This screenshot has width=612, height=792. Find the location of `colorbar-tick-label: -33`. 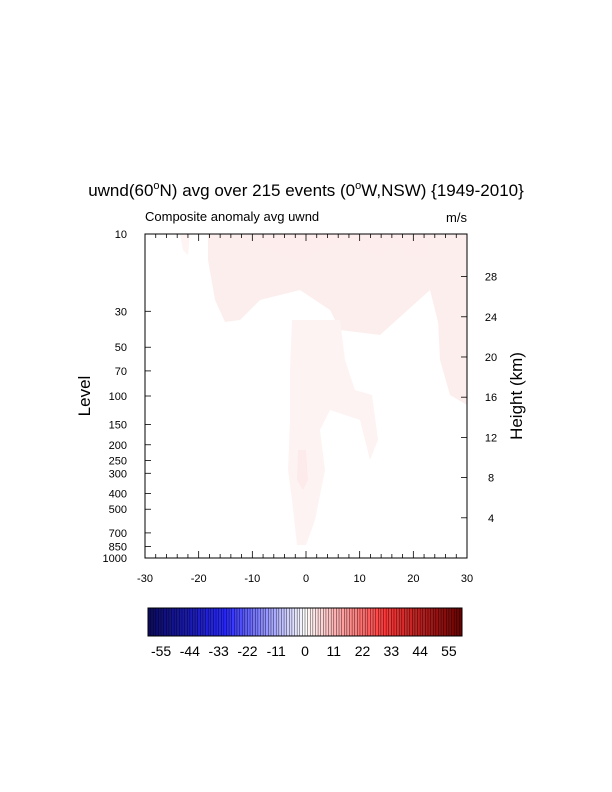

colorbar-tick-label: -33 is located at coordinates (219, 651).